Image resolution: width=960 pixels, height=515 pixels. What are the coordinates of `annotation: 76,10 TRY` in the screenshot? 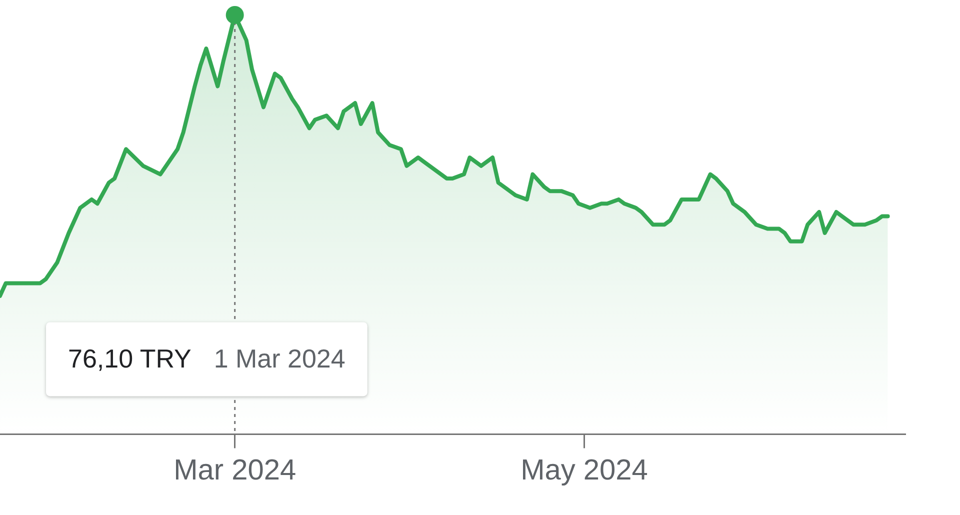 It's located at (130, 358).